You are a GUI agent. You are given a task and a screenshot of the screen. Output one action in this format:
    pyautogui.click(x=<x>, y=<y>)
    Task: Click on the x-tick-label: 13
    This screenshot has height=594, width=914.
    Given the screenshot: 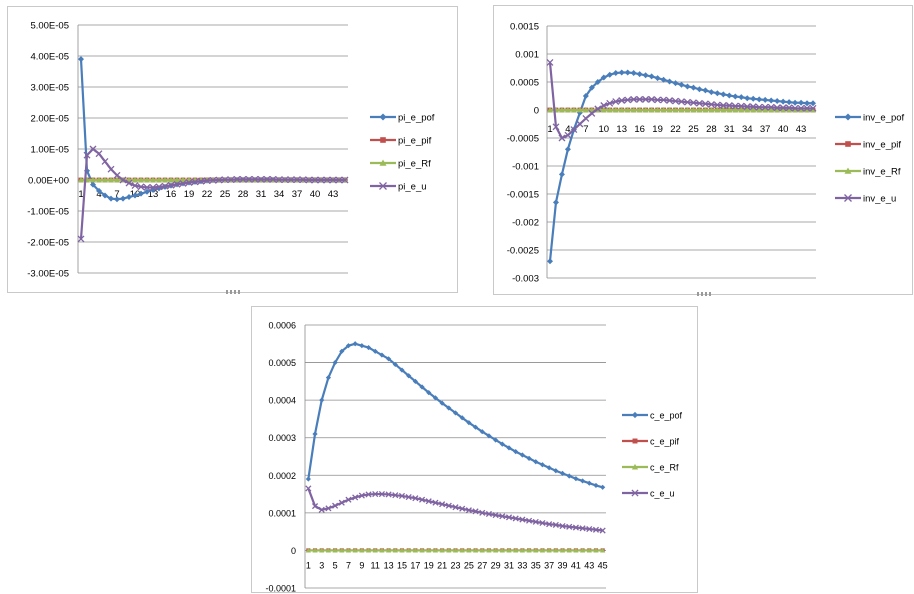 What is the action you would take?
    pyautogui.click(x=621, y=129)
    